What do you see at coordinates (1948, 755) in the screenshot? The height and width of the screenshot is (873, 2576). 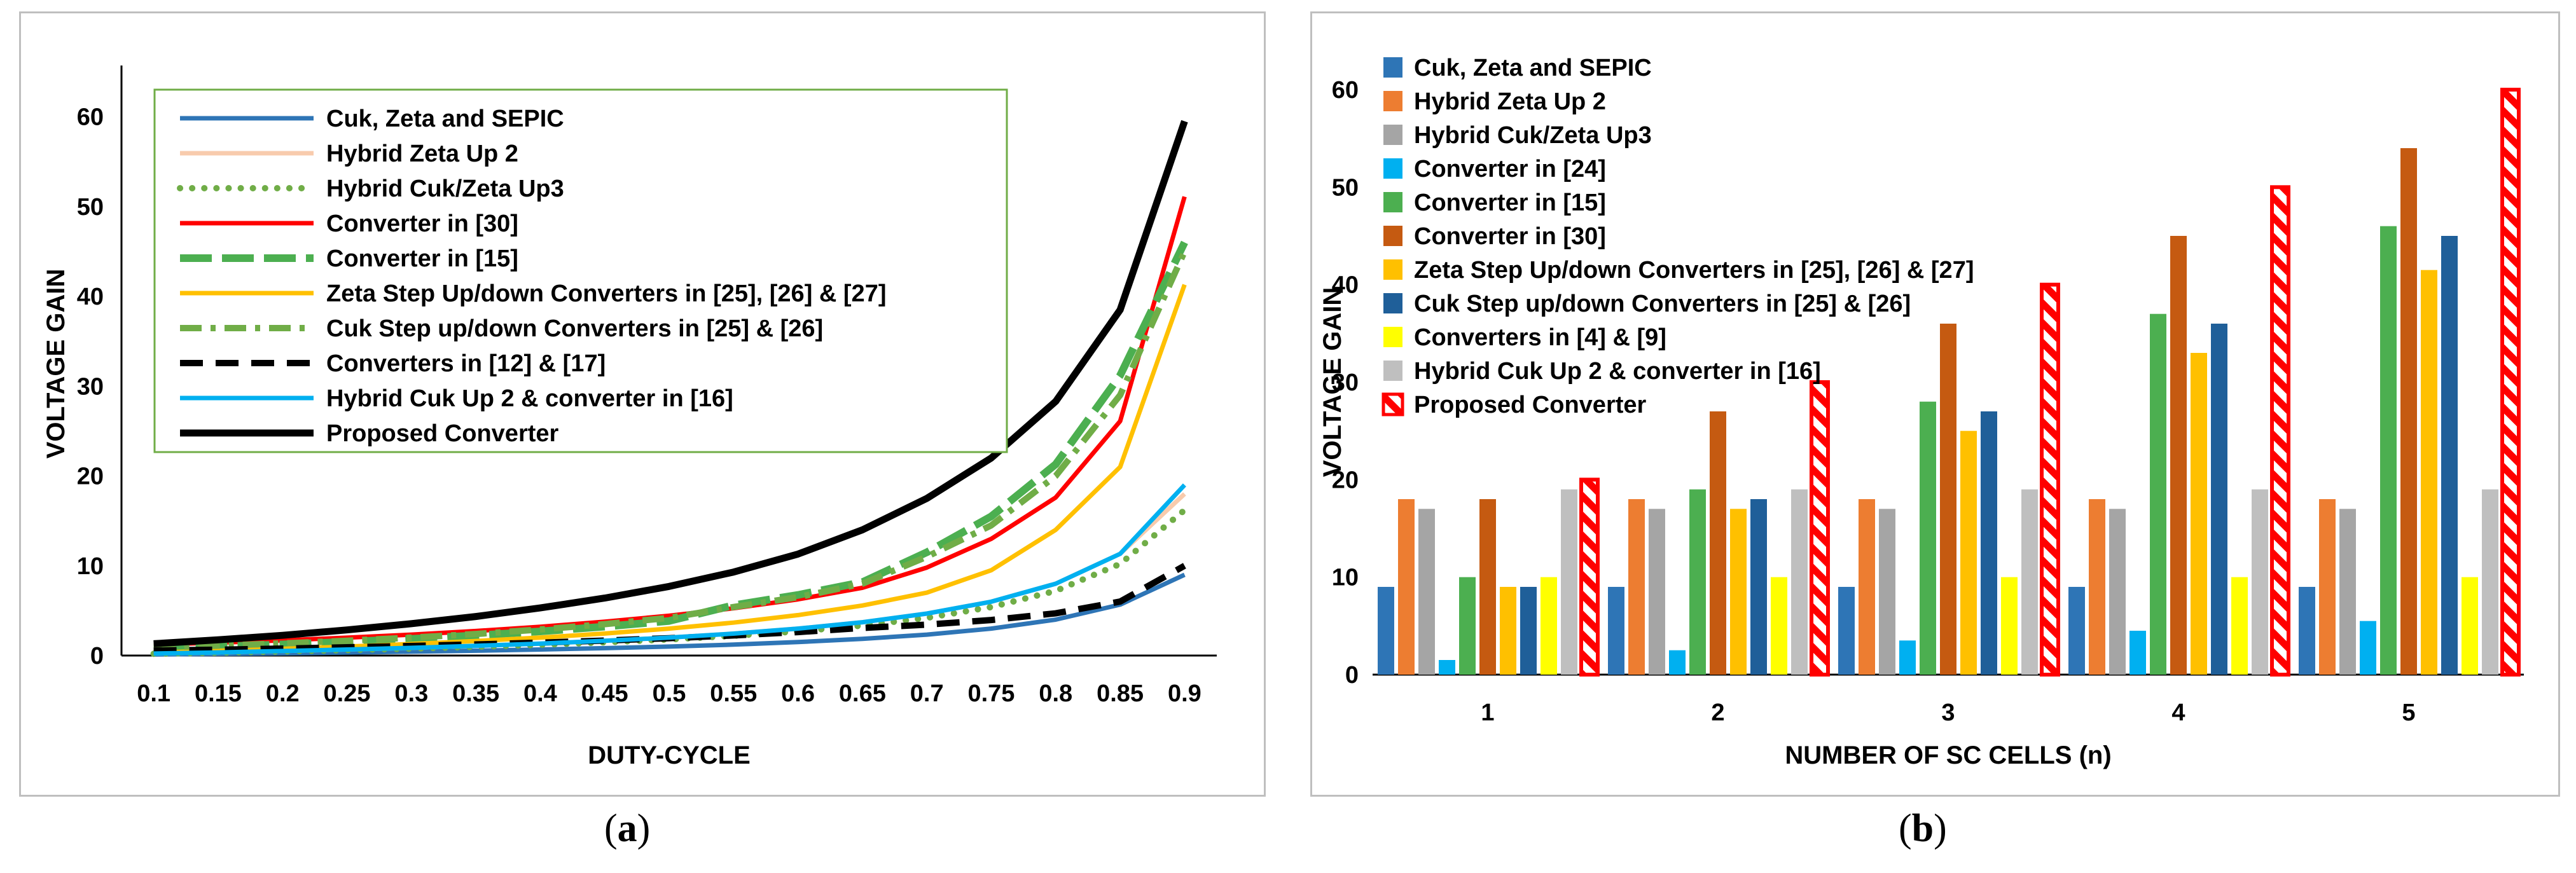 I see `x-axis-title: NUMBER OF SC CELLS (n)` at bounding box center [1948, 755].